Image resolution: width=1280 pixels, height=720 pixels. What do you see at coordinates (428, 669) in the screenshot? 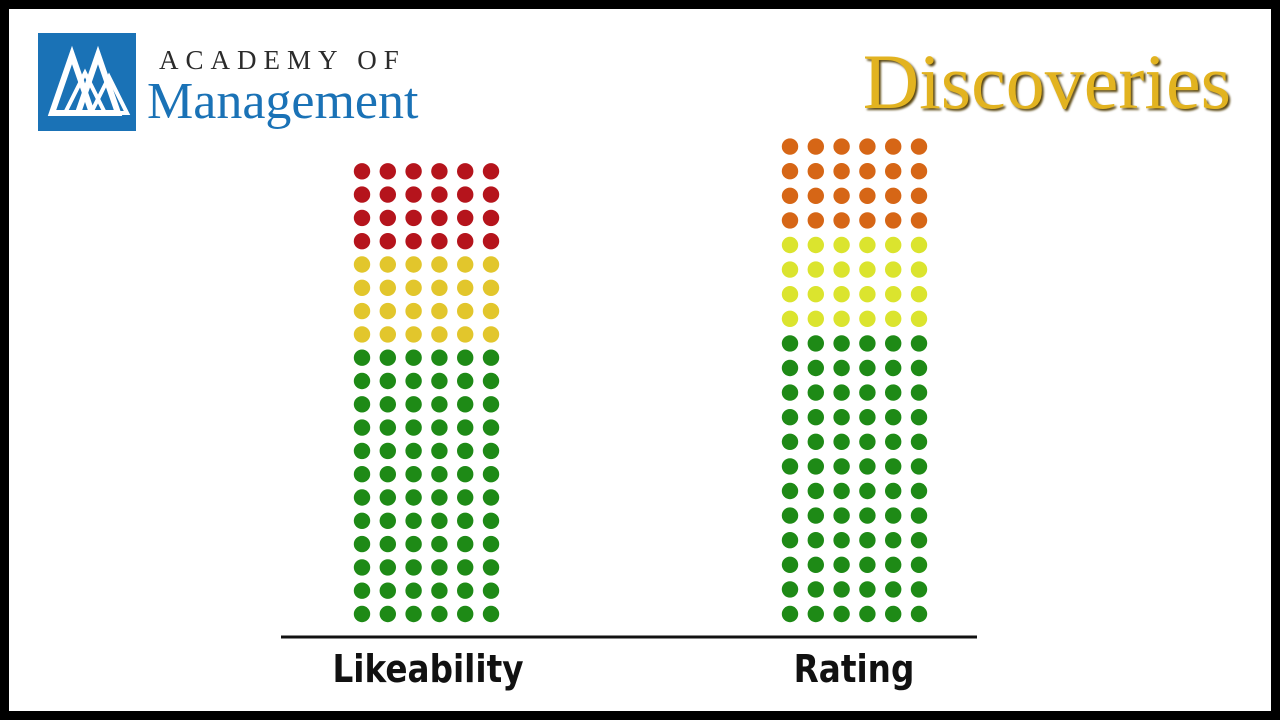
I see `category-label-likeability: Likeability` at bounding box center [428, 669].